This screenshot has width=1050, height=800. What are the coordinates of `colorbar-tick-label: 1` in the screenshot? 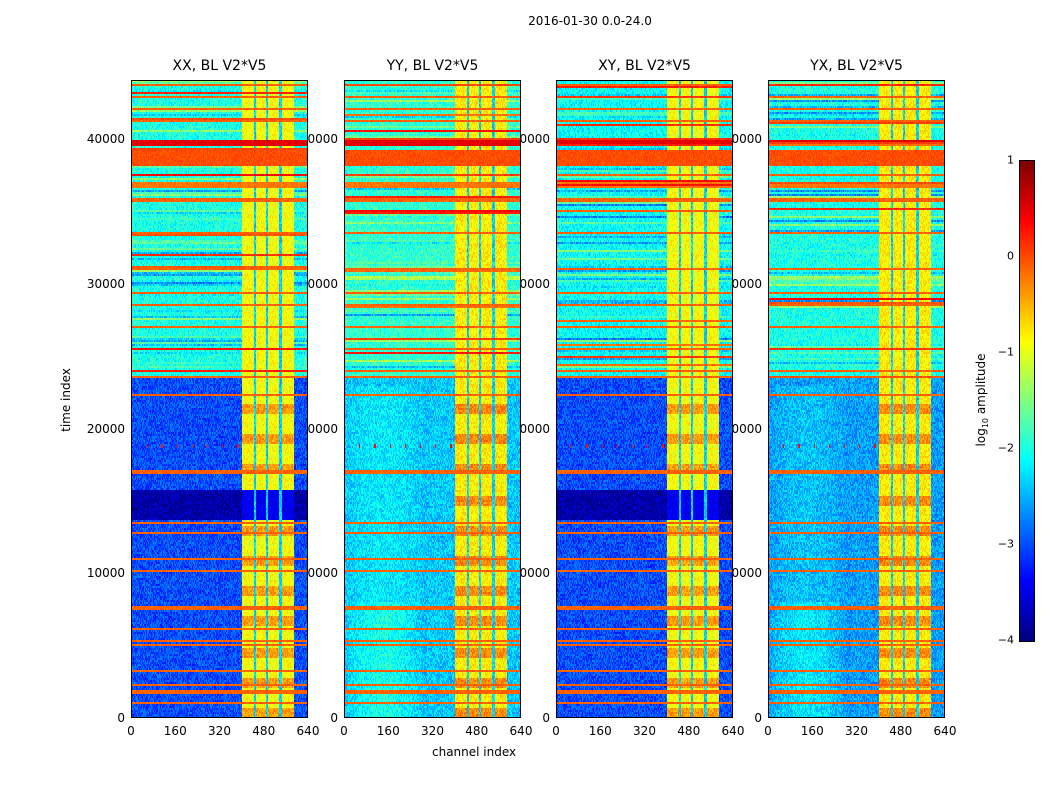 It's located at (1010, 160).